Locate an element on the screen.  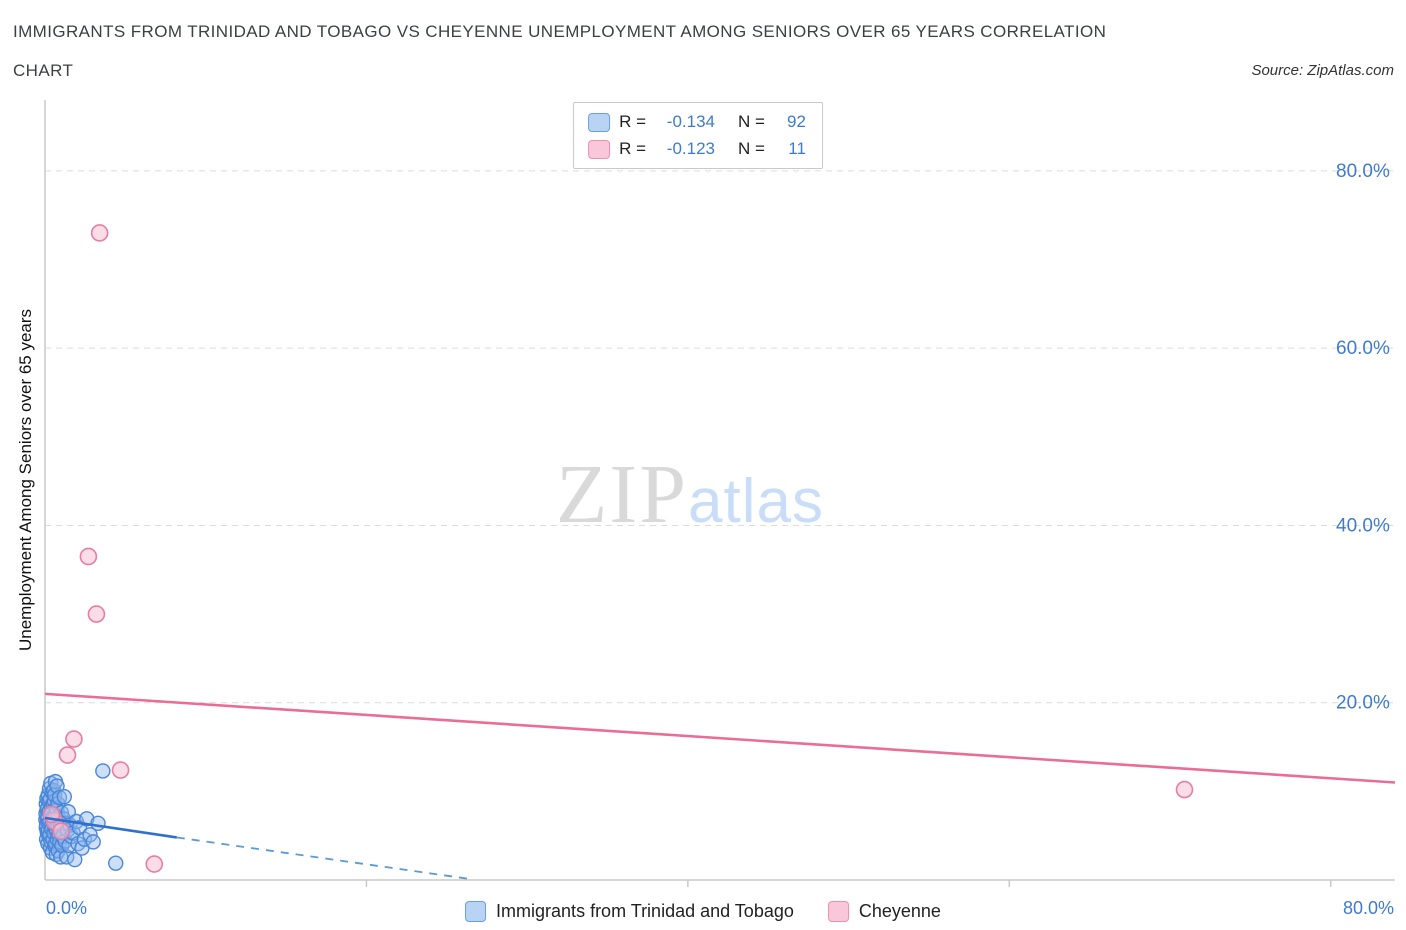
r-value: -0.134 is located at coordinates (691, 121).